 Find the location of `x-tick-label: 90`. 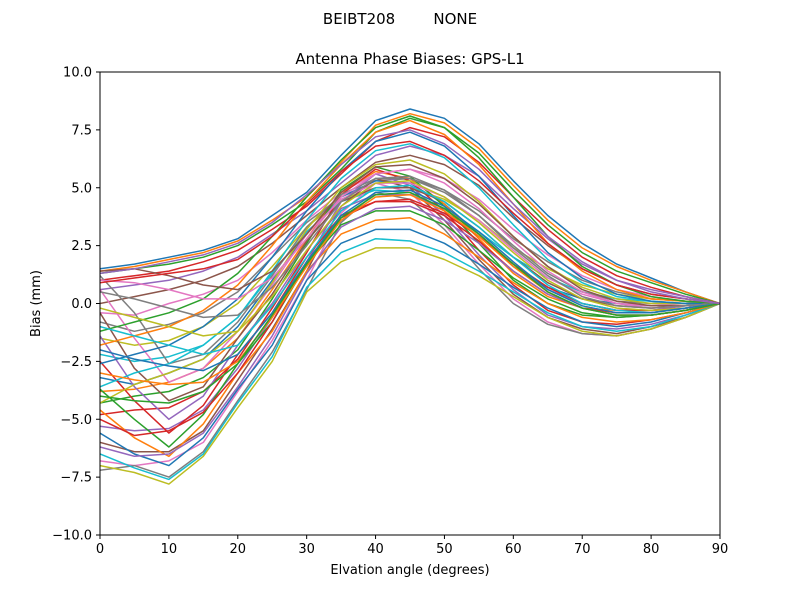

x-tick-label: 90 is located at coordinates (720, 549).